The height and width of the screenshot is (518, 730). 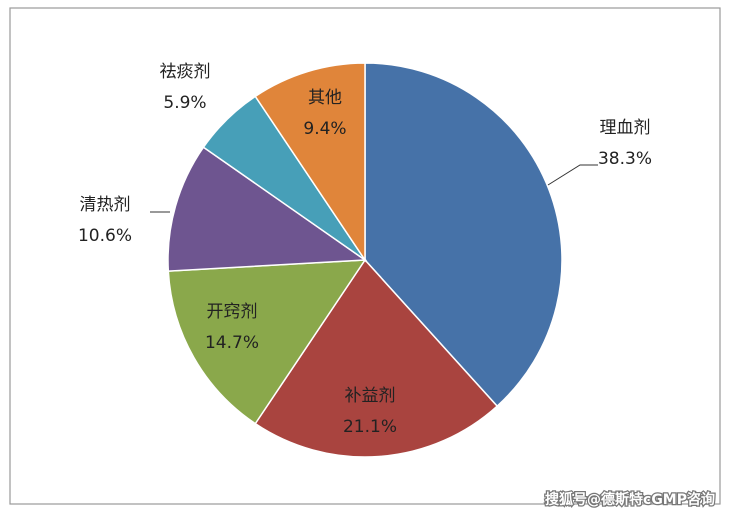 What do you see at coordinates (325, 98) in the screenshot?
I see `slice-label: 其他` at bounding box center [325, 98].